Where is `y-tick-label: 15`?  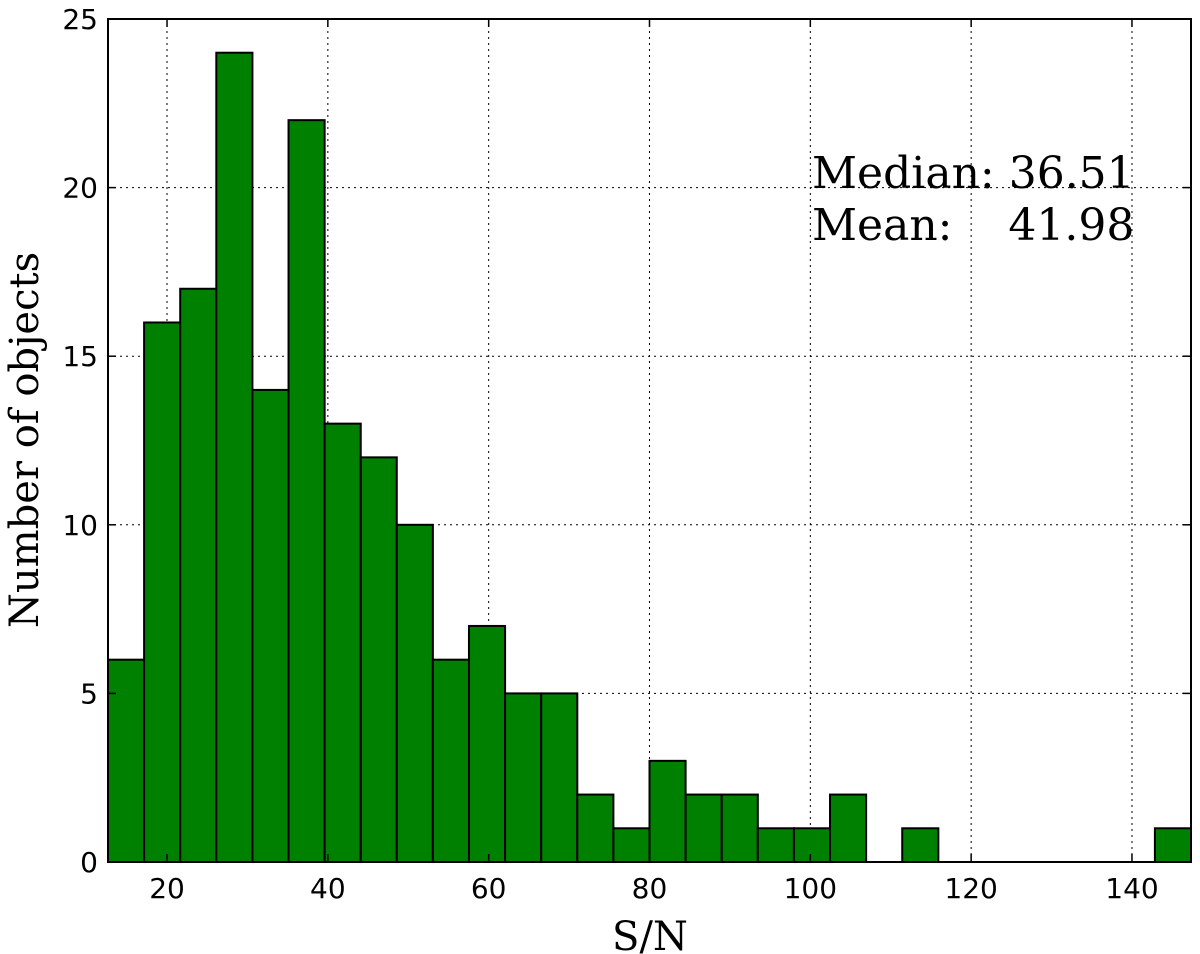 y-tick-label: 15 is located at coordinates (80, 356).